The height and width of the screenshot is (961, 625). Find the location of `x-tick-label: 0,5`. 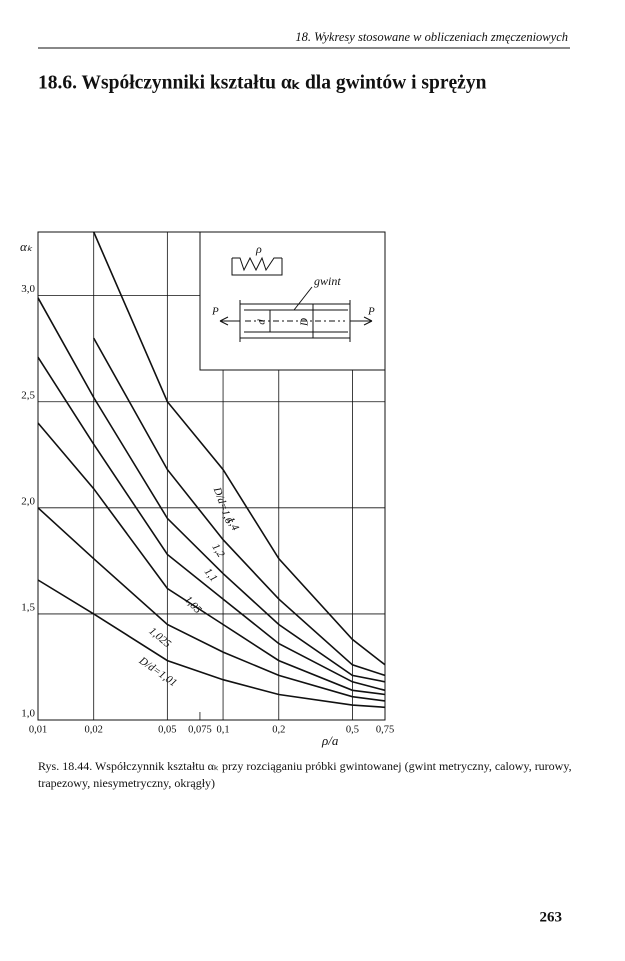

x-tick-label: 0,5 is located at coordinates (352, 729).